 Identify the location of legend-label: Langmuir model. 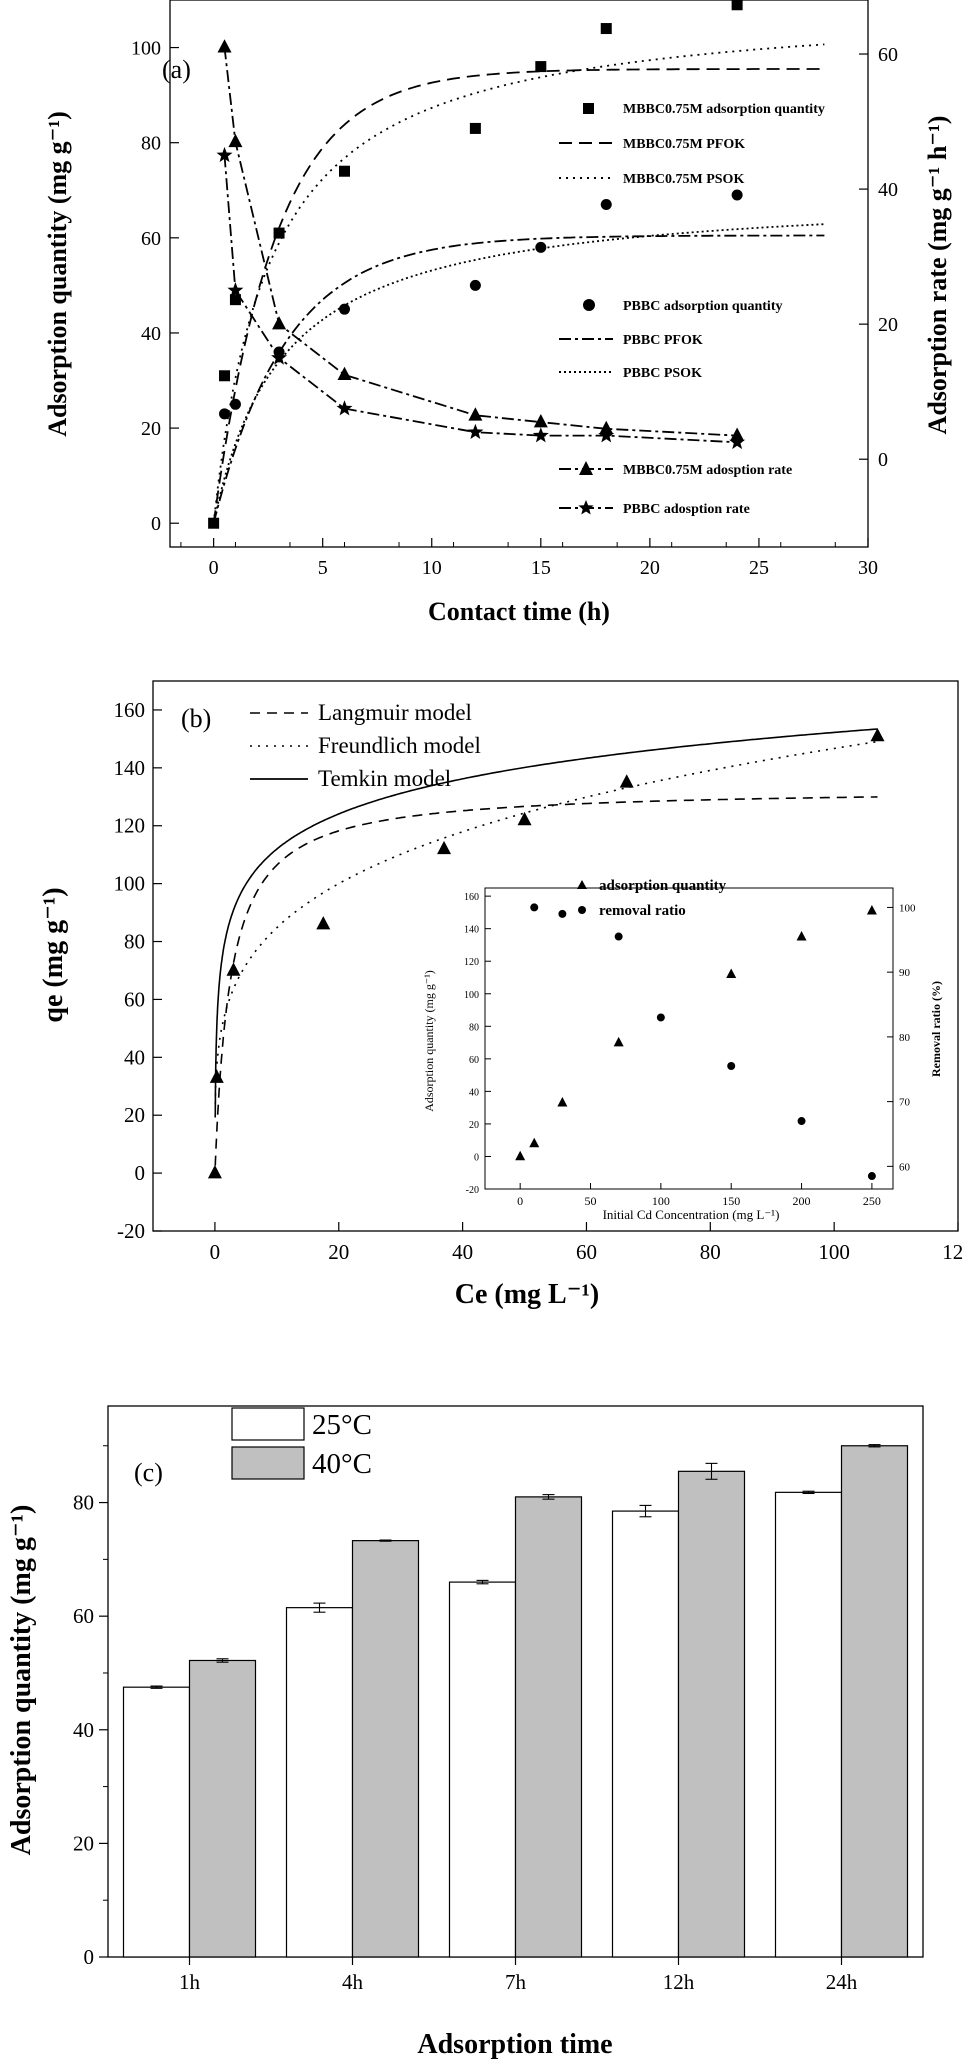
(395, 712).